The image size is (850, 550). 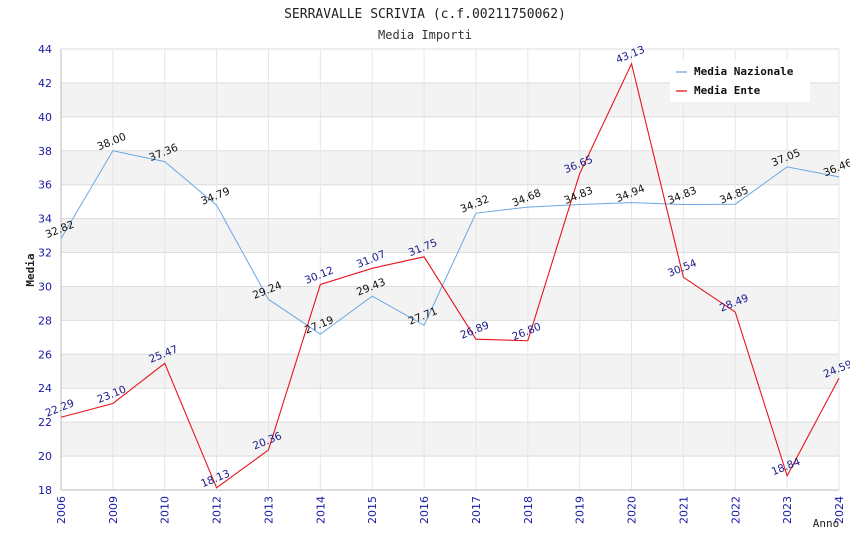 What do you see at coordinates (319, 275) in the screenshot?
I see `data-label-media-ente: 30.12` at bounding box center [319, 275].